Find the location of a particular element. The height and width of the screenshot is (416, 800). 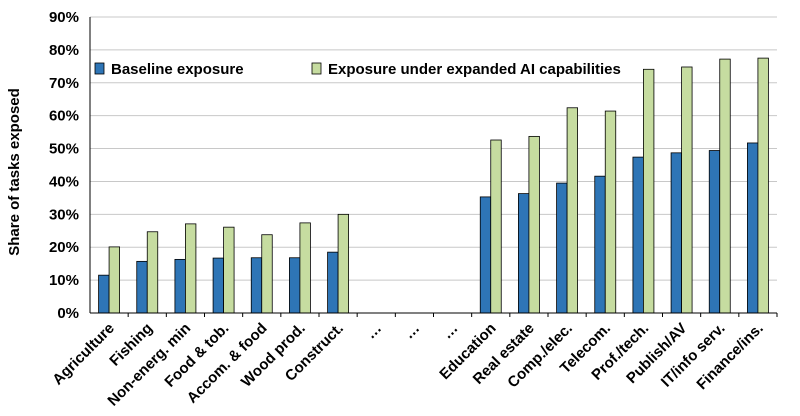

y-tick-label: 80% is located at coordinates (64, 50).